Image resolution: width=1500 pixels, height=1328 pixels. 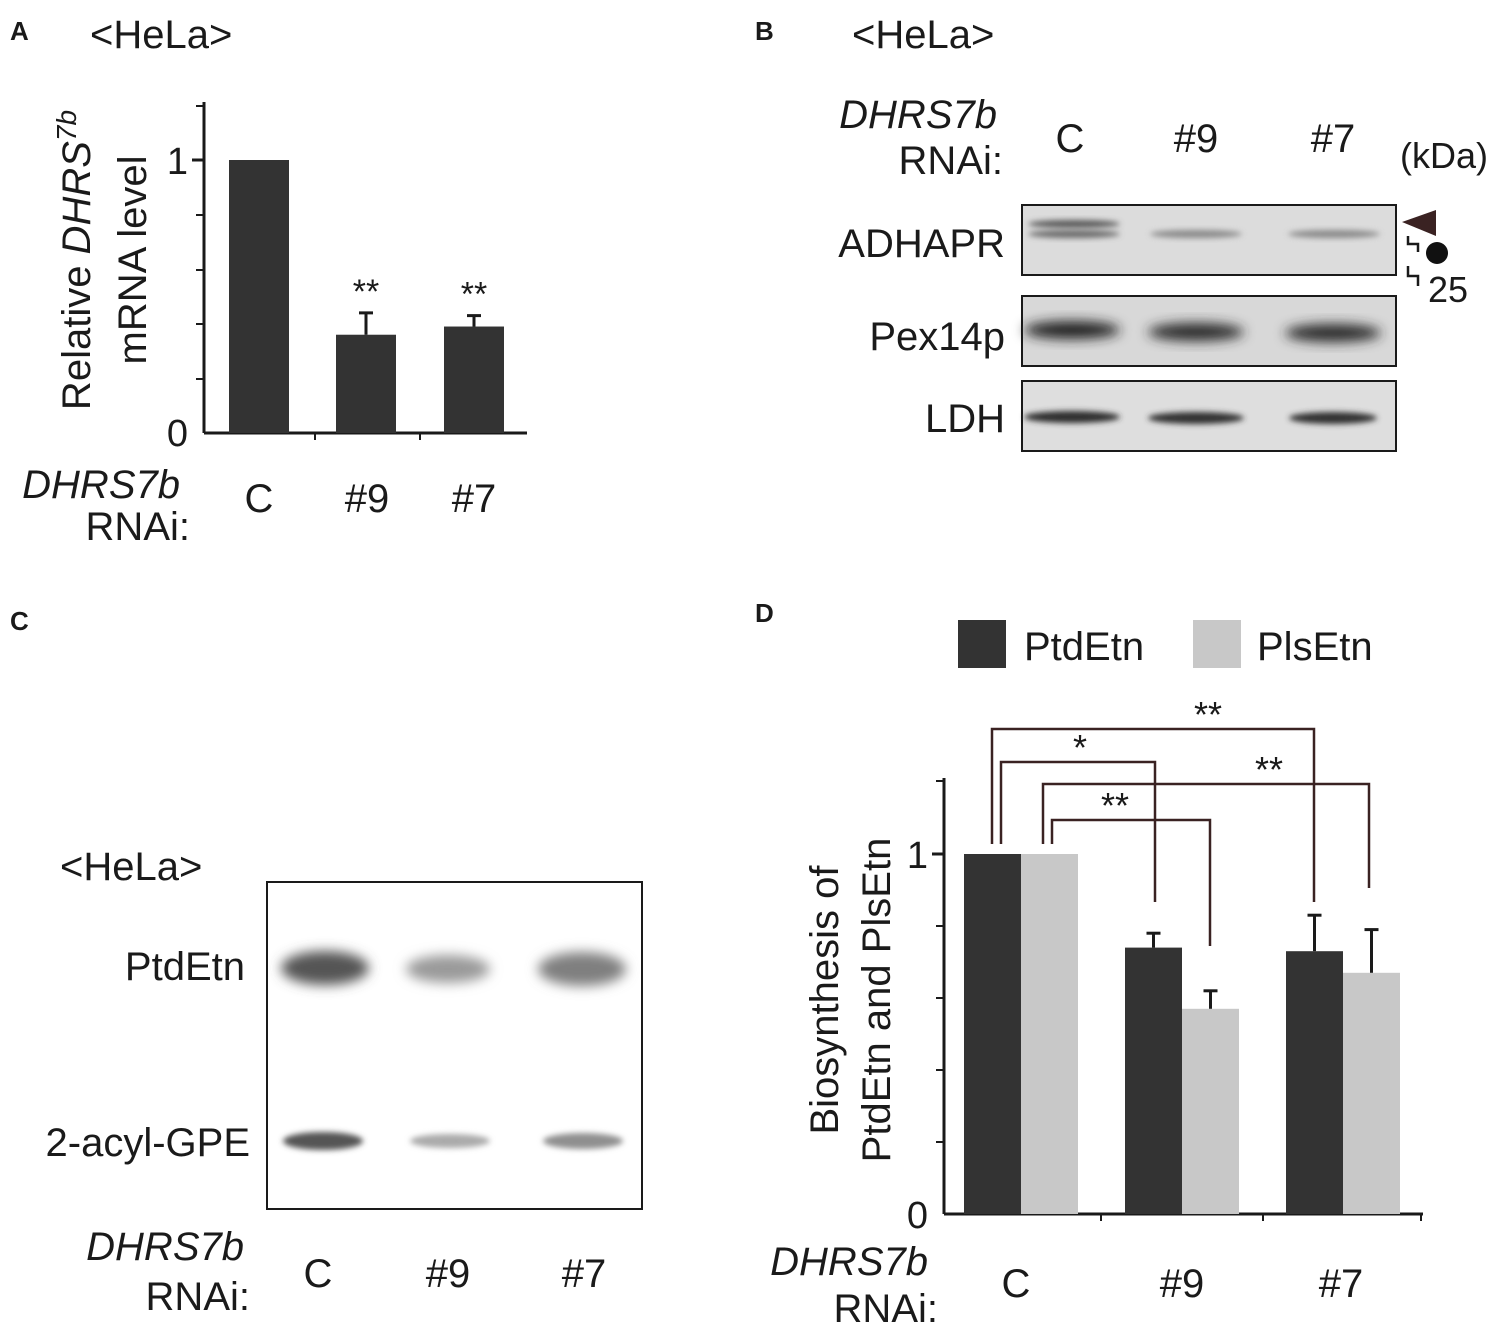 I want to click on panel-a-ylabel-gene-sup: 7b, so click(x=66, y=125).